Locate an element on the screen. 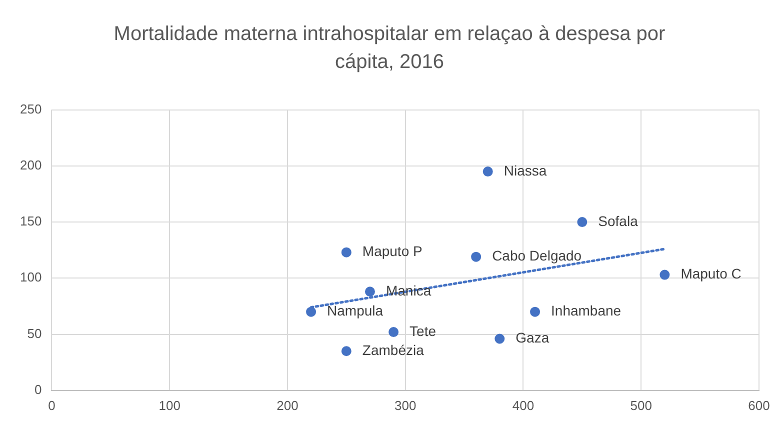 This screenshot has width=779, height=437. x-tick-label: 100 is located at coordinates (169, 405).